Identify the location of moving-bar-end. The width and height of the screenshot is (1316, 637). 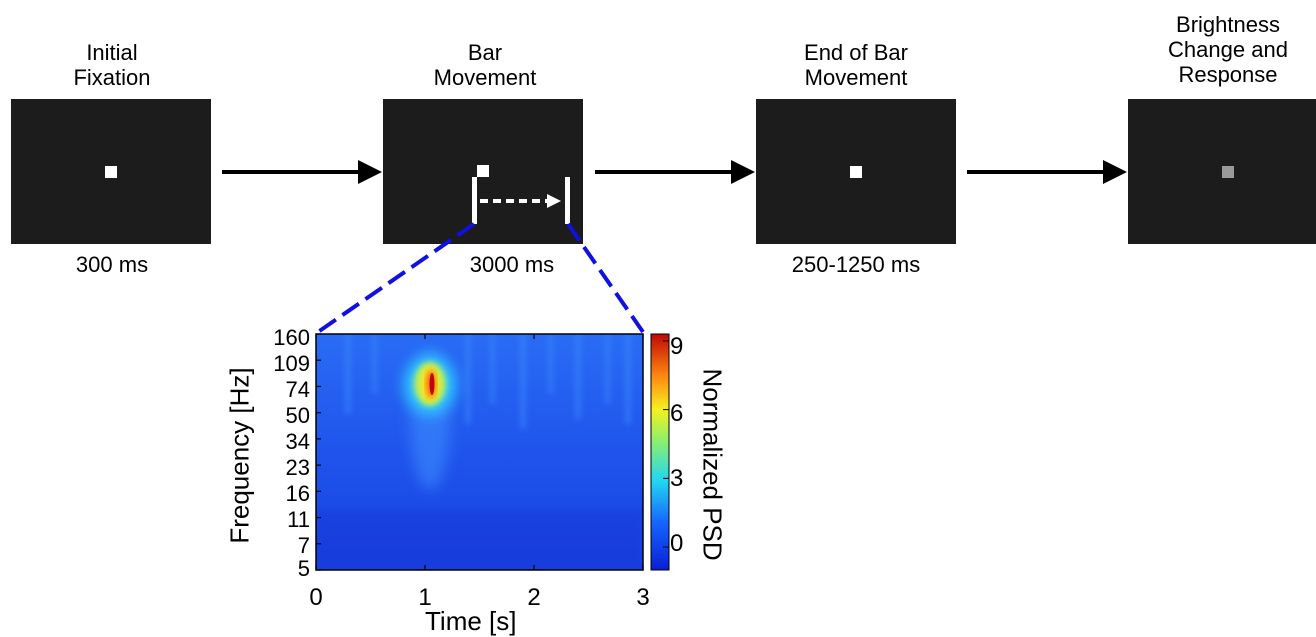
(567, 200).